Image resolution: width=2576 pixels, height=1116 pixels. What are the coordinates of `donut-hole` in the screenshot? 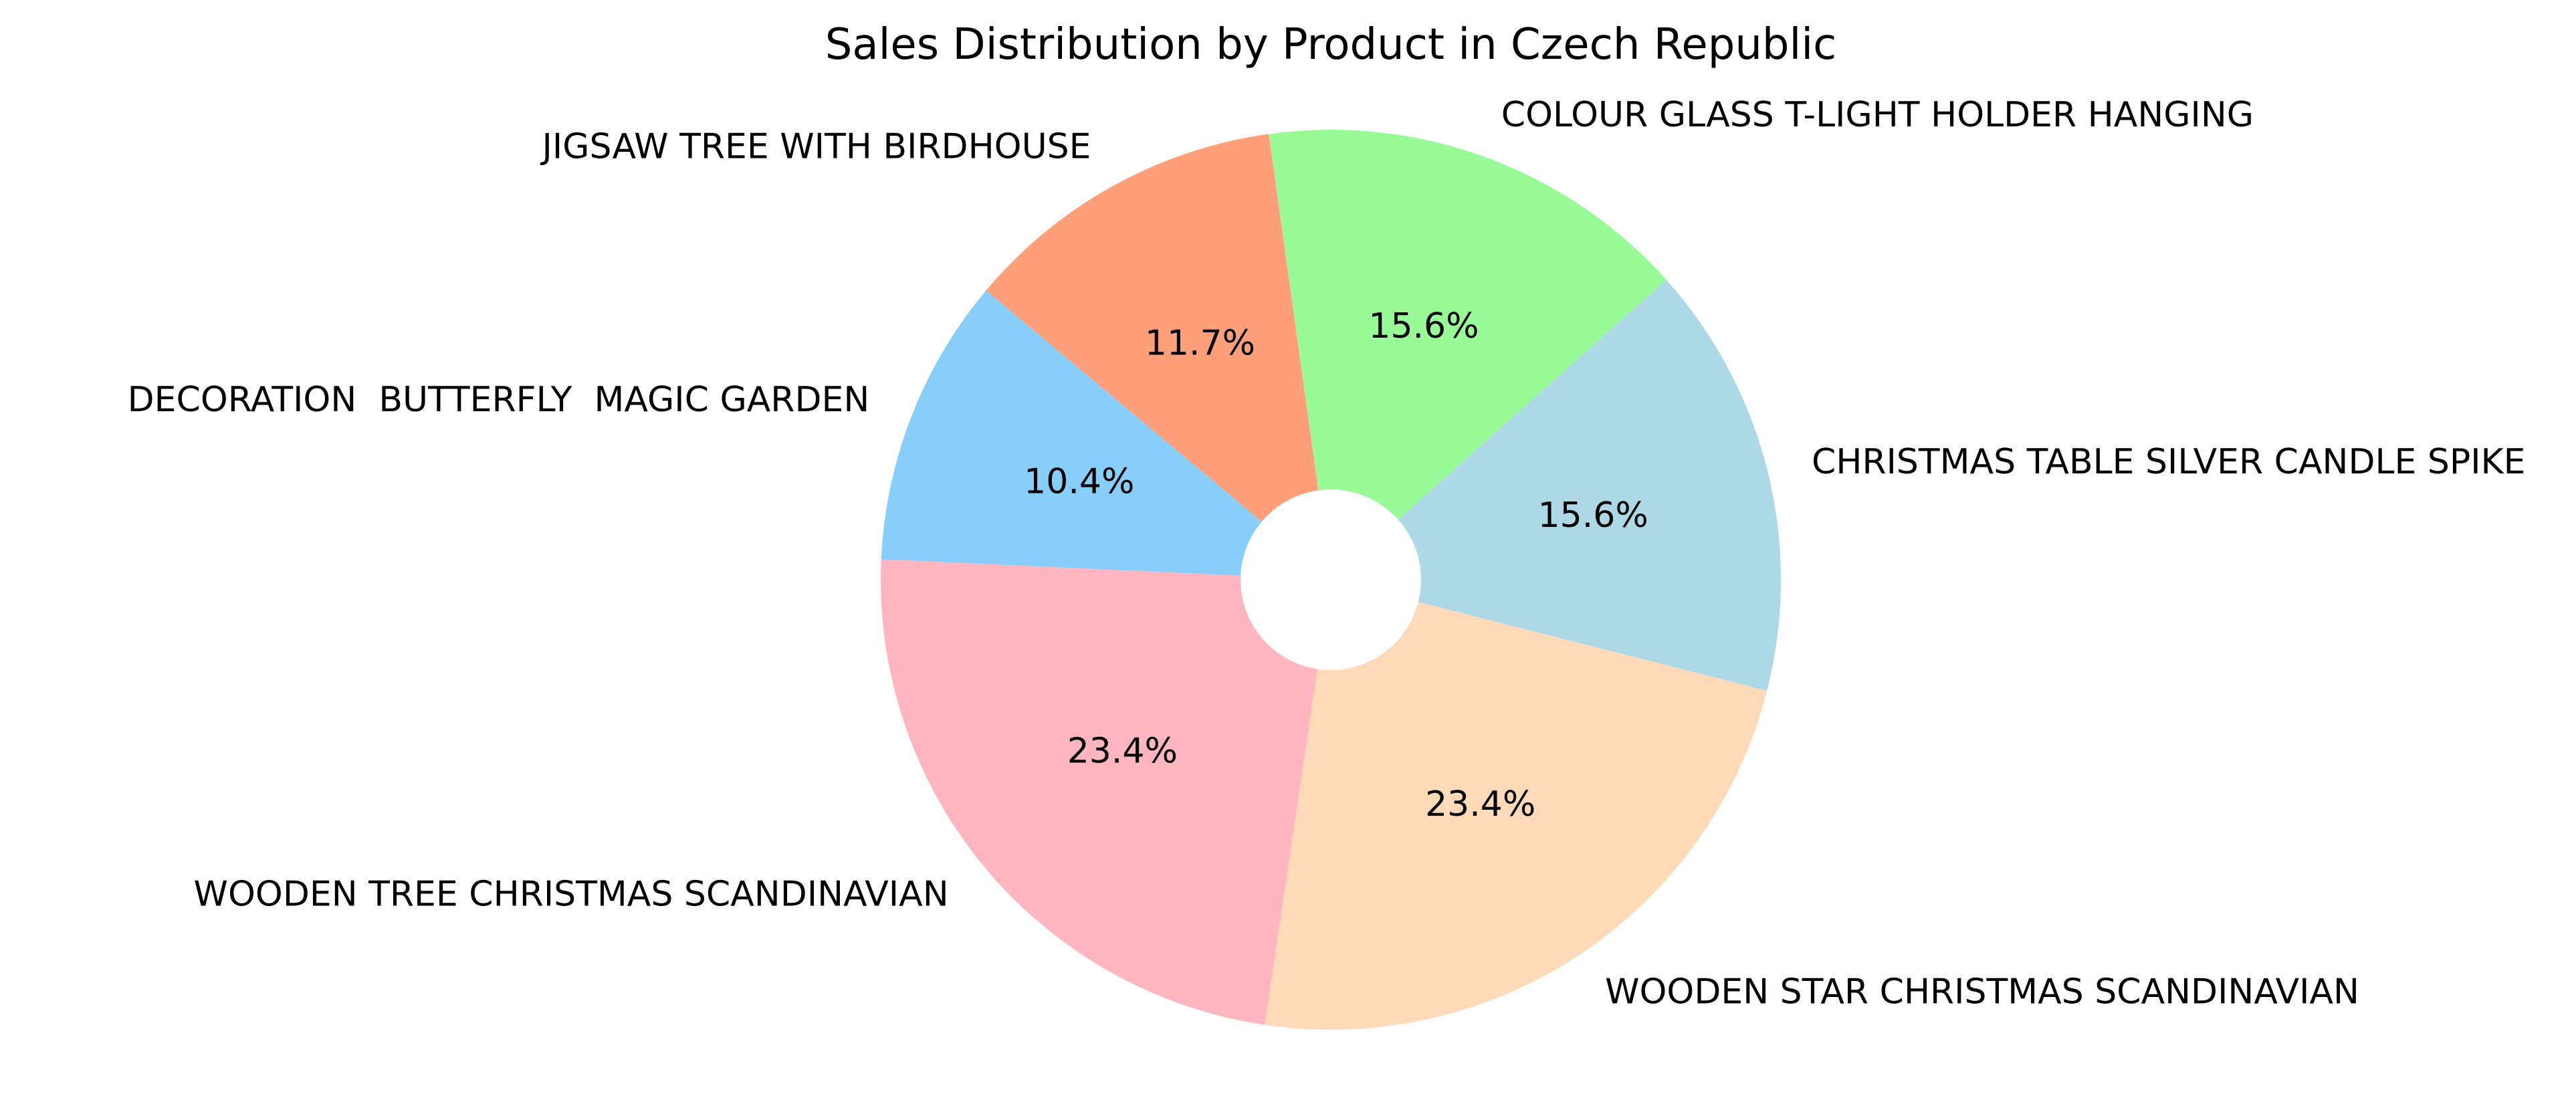 It's located at (1331, 579).